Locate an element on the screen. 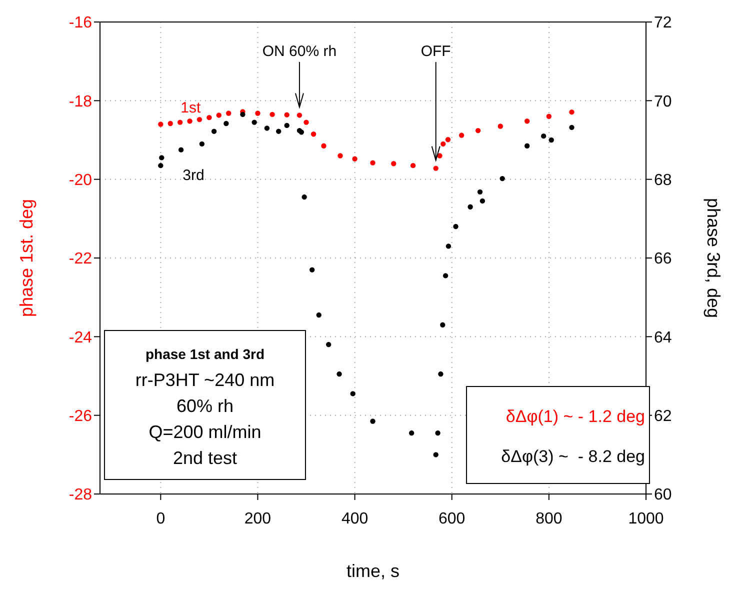 The height and width of the screenshot is (590, 736). y-tick-label: -18 is located at coordinates (80, 101).